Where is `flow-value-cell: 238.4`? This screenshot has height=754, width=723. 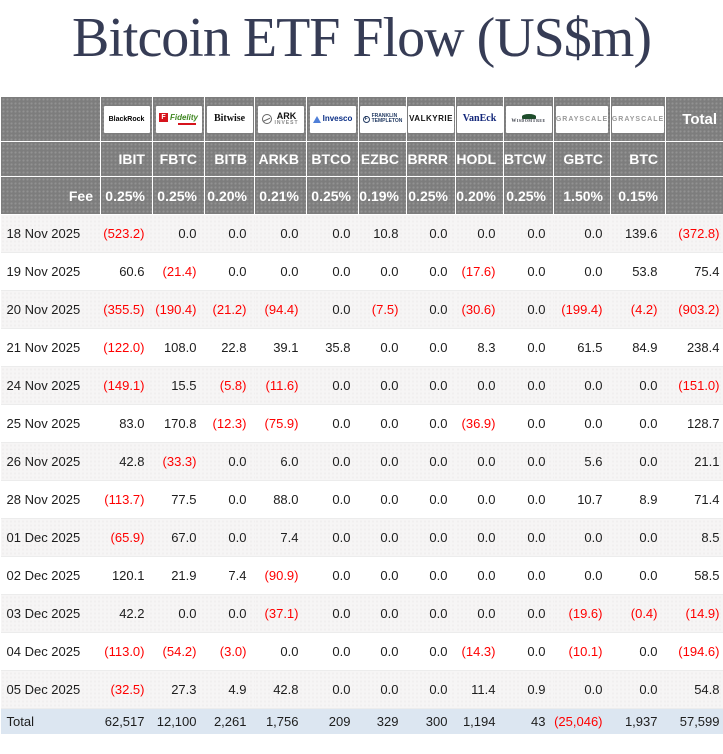
flow-value-cell: 238.4 is located at coordinates (694, 347).